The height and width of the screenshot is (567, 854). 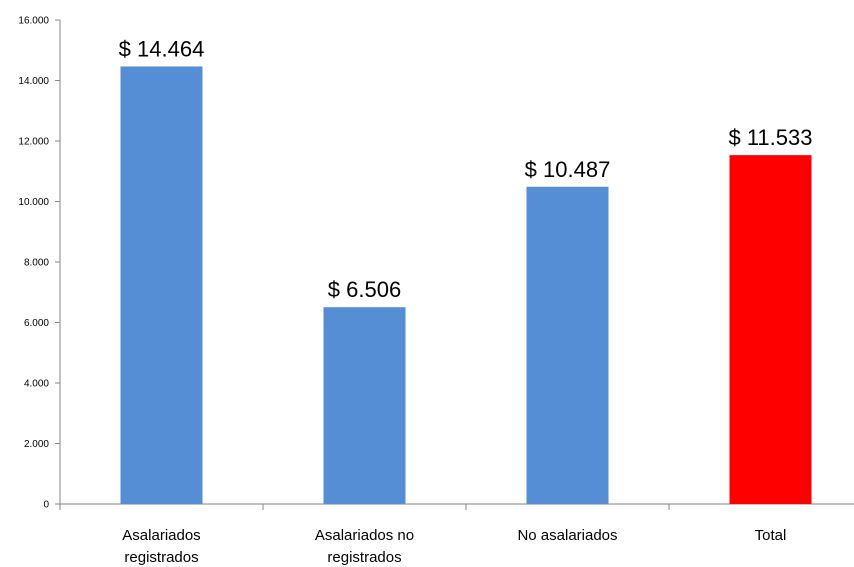 What do you see at coordinates (33, 142) in the screenshot?
I see `y-tick-label: 12.000` at bounding box center [33, 142].